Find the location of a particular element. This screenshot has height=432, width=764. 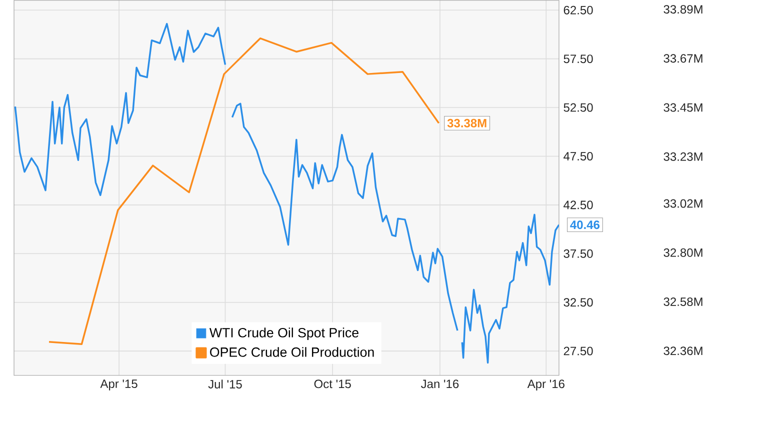

y2-tick-label: 33.89M is located at coordinates (683, 9).